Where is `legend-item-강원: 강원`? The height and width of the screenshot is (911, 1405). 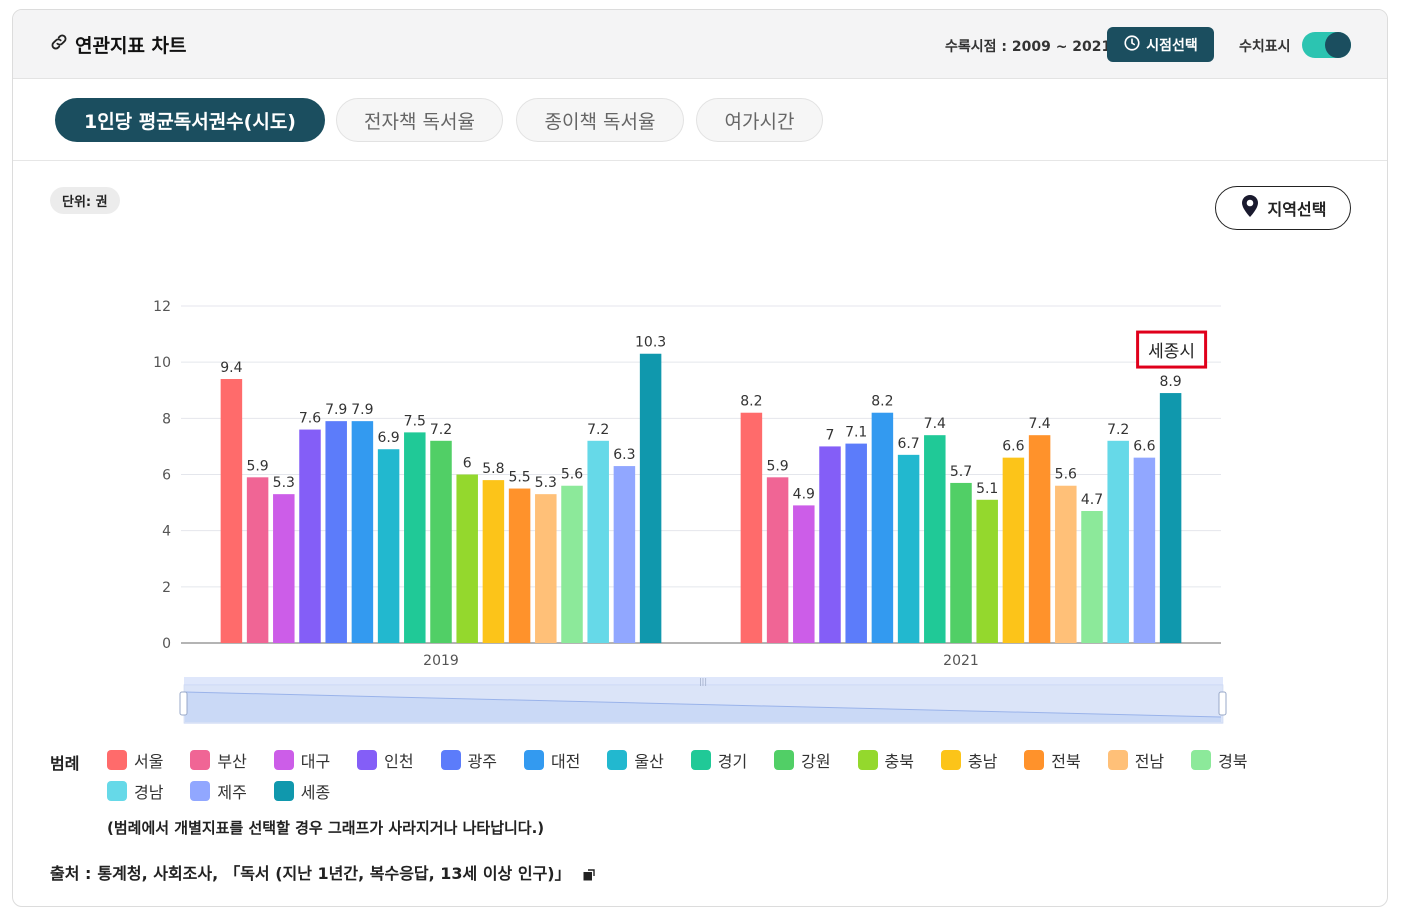 legend-item-강원: 강원 is located at coordinates (815, 760).